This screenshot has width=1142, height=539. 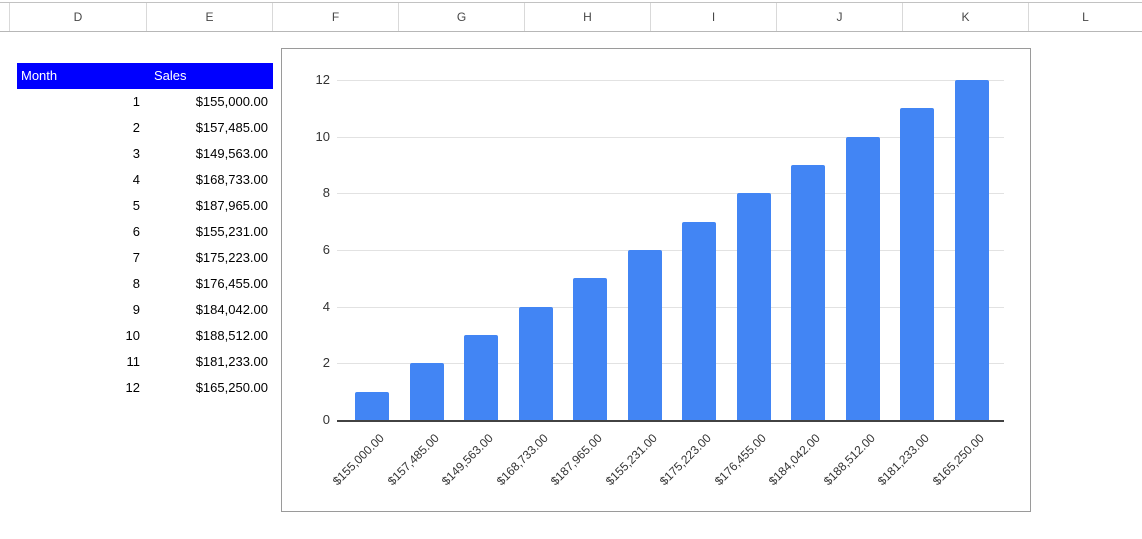 What do you see at coordinates (136, 101) in the screenshot?
I see `month-cell: 1` at bounding box center [136, 101].